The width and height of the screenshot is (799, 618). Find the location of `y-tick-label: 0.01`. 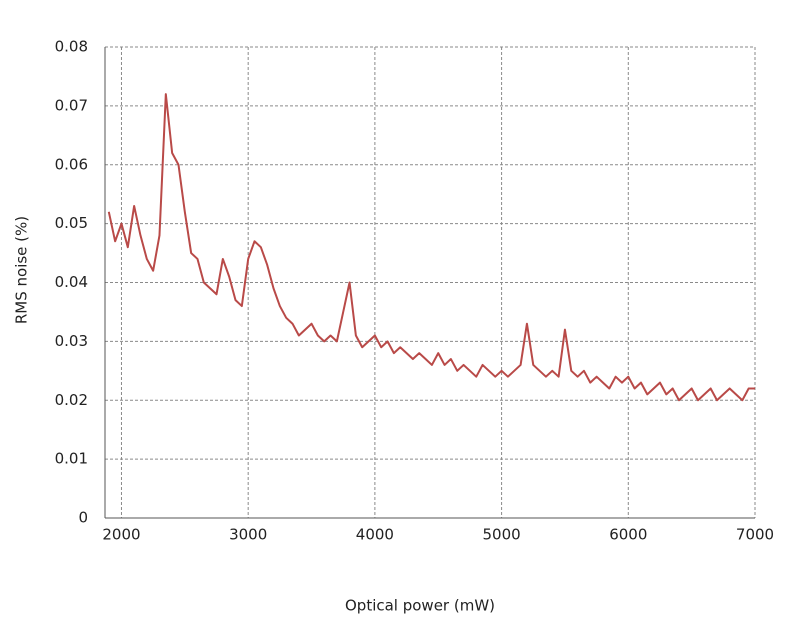

y-tick-label: 0.01 is located at coordinates (71, 459).